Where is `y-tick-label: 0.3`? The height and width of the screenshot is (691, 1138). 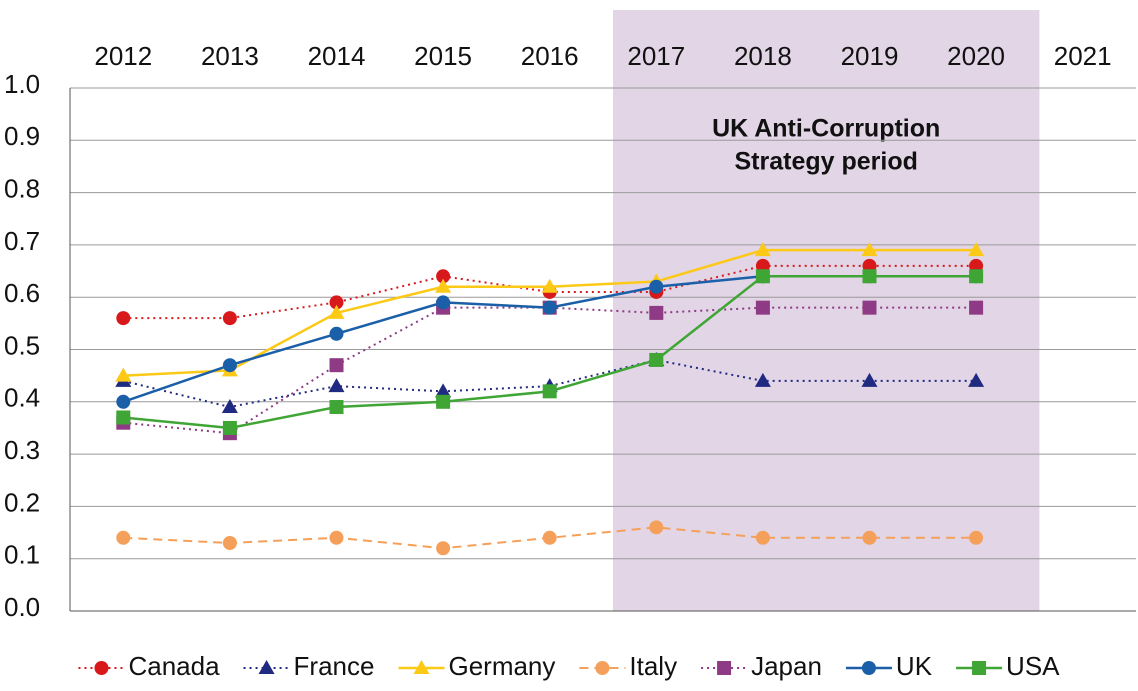 y-tick-label: 0.3 is located at coordinates (22, 450).